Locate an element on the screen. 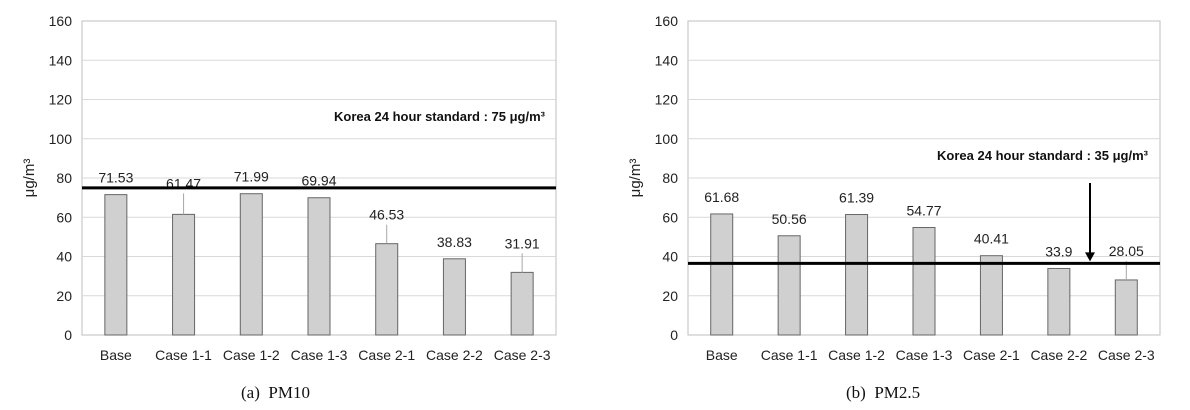 The width and height of the screenshot is (1190, 410). standard-label: Korea 24 hour standard : 75 μg/m³ is located at coordinates (440, 116).